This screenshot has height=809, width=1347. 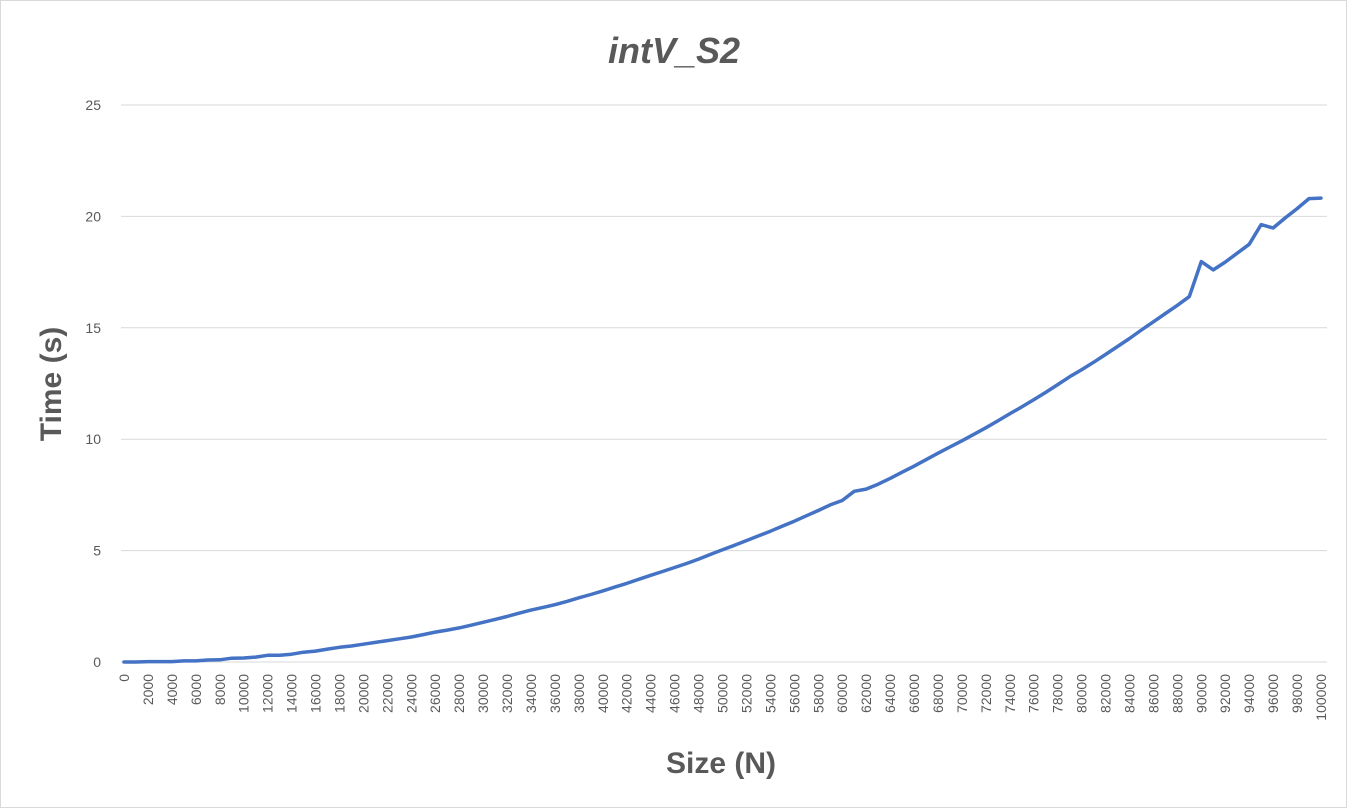 I want to click on x-tick-label: 24000, so click(x=411, y=693).